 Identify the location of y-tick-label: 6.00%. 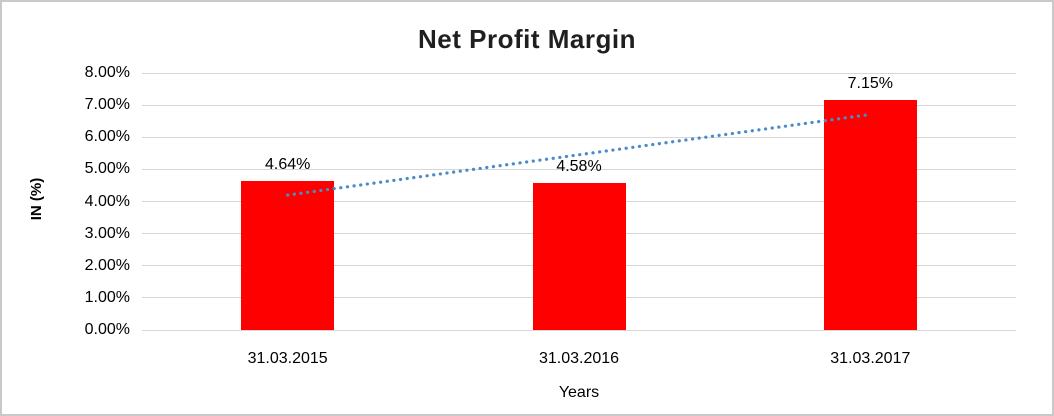
(107, 137).